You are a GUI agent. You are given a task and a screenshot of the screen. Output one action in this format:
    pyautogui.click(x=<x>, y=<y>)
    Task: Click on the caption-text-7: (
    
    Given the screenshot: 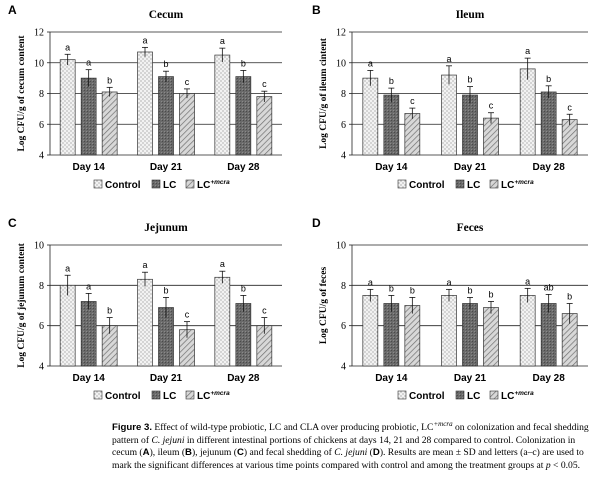 What is the action you would take?
    pyautogui.click(x=370, y=453)
    